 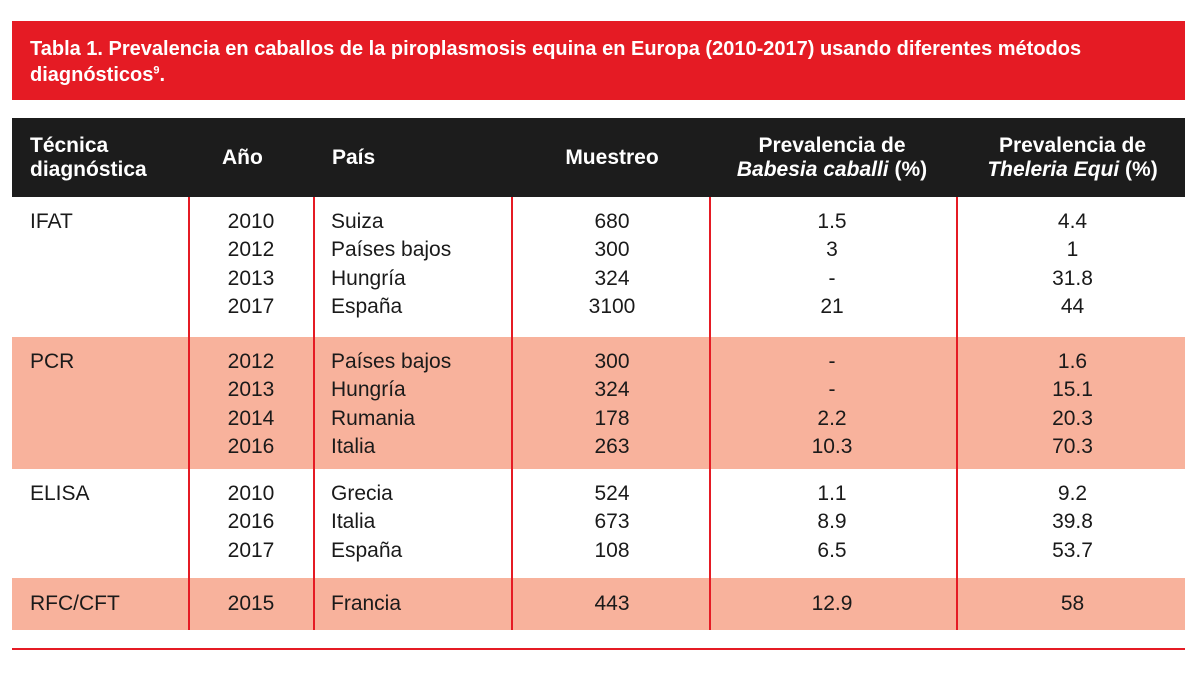 I want to click on cell-muestreo: 673, so click(x=612, y=522).